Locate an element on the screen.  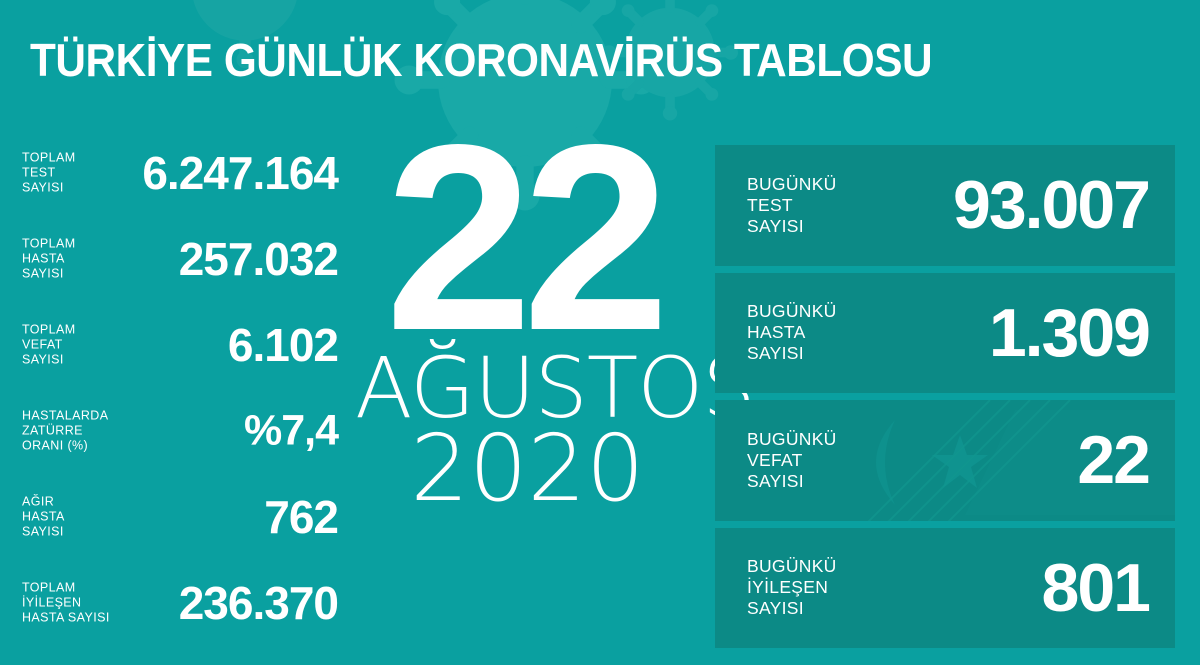
stat-value: %7,4 is located at coordinates (291, 430).